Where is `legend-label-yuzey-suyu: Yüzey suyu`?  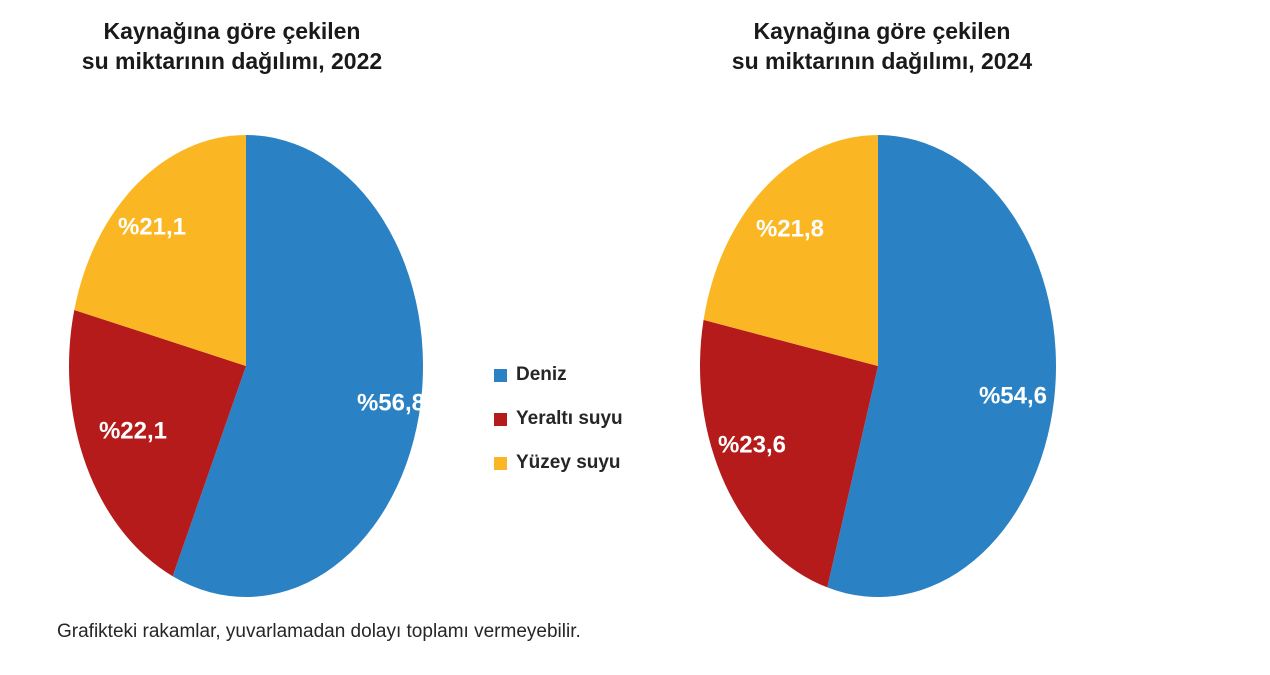 legend-label-yuzey-suyu: Yüzey suyu is located at coordinates (568, 462).